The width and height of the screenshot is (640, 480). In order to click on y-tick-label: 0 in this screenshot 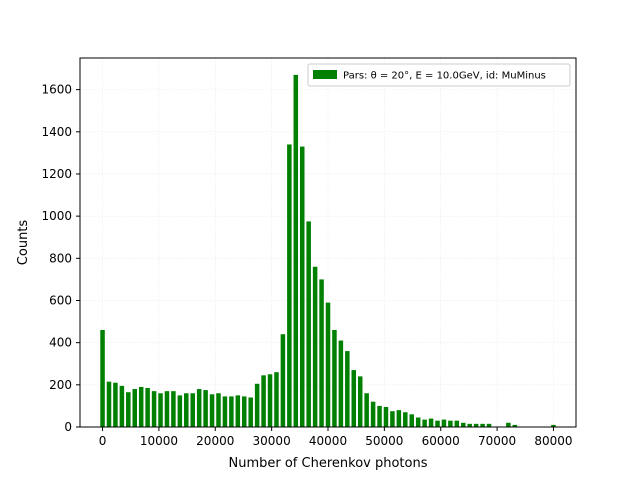, I will do `click(68, 427)`.